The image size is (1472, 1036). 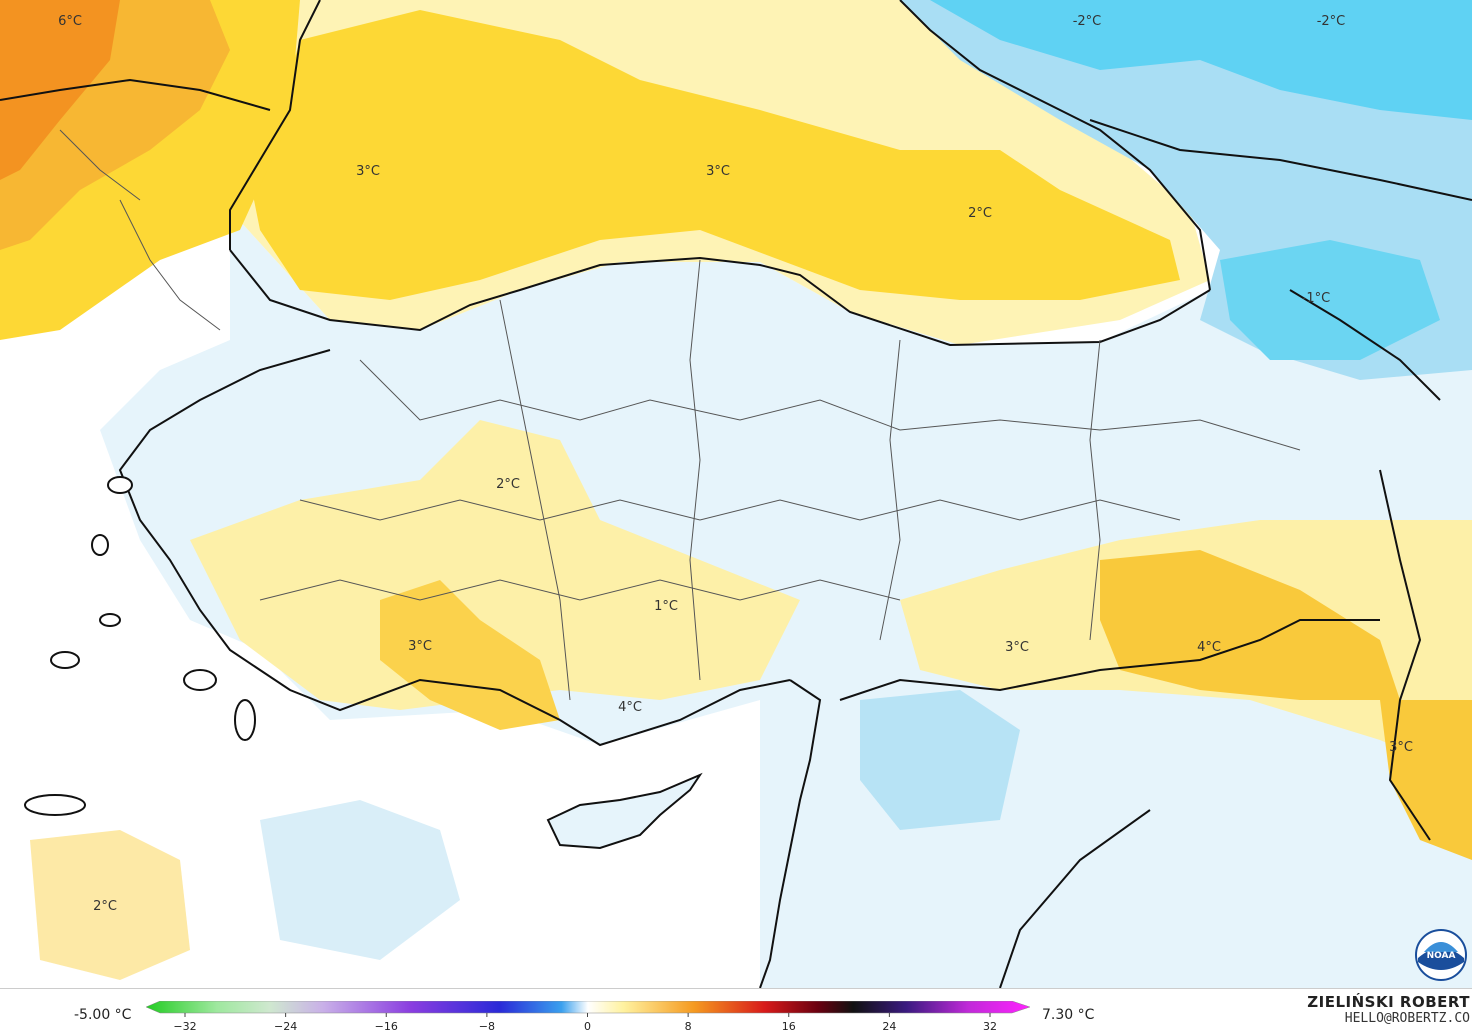 What do you see at coordinates (666, 606) in the screenshot?
I see `temp-label-1c-konya: 1°C` at bounding box center [666, 606].